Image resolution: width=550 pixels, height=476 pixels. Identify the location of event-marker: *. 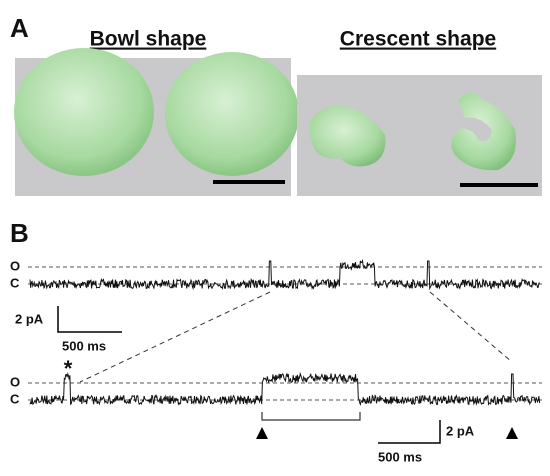
(68, 368).